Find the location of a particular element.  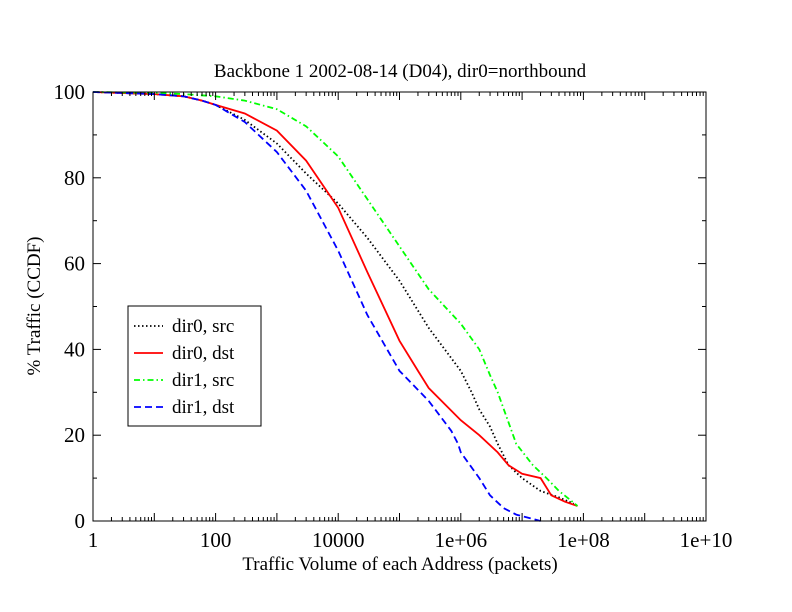

y-tick-label: 40 is located at coordinates (74, 349).